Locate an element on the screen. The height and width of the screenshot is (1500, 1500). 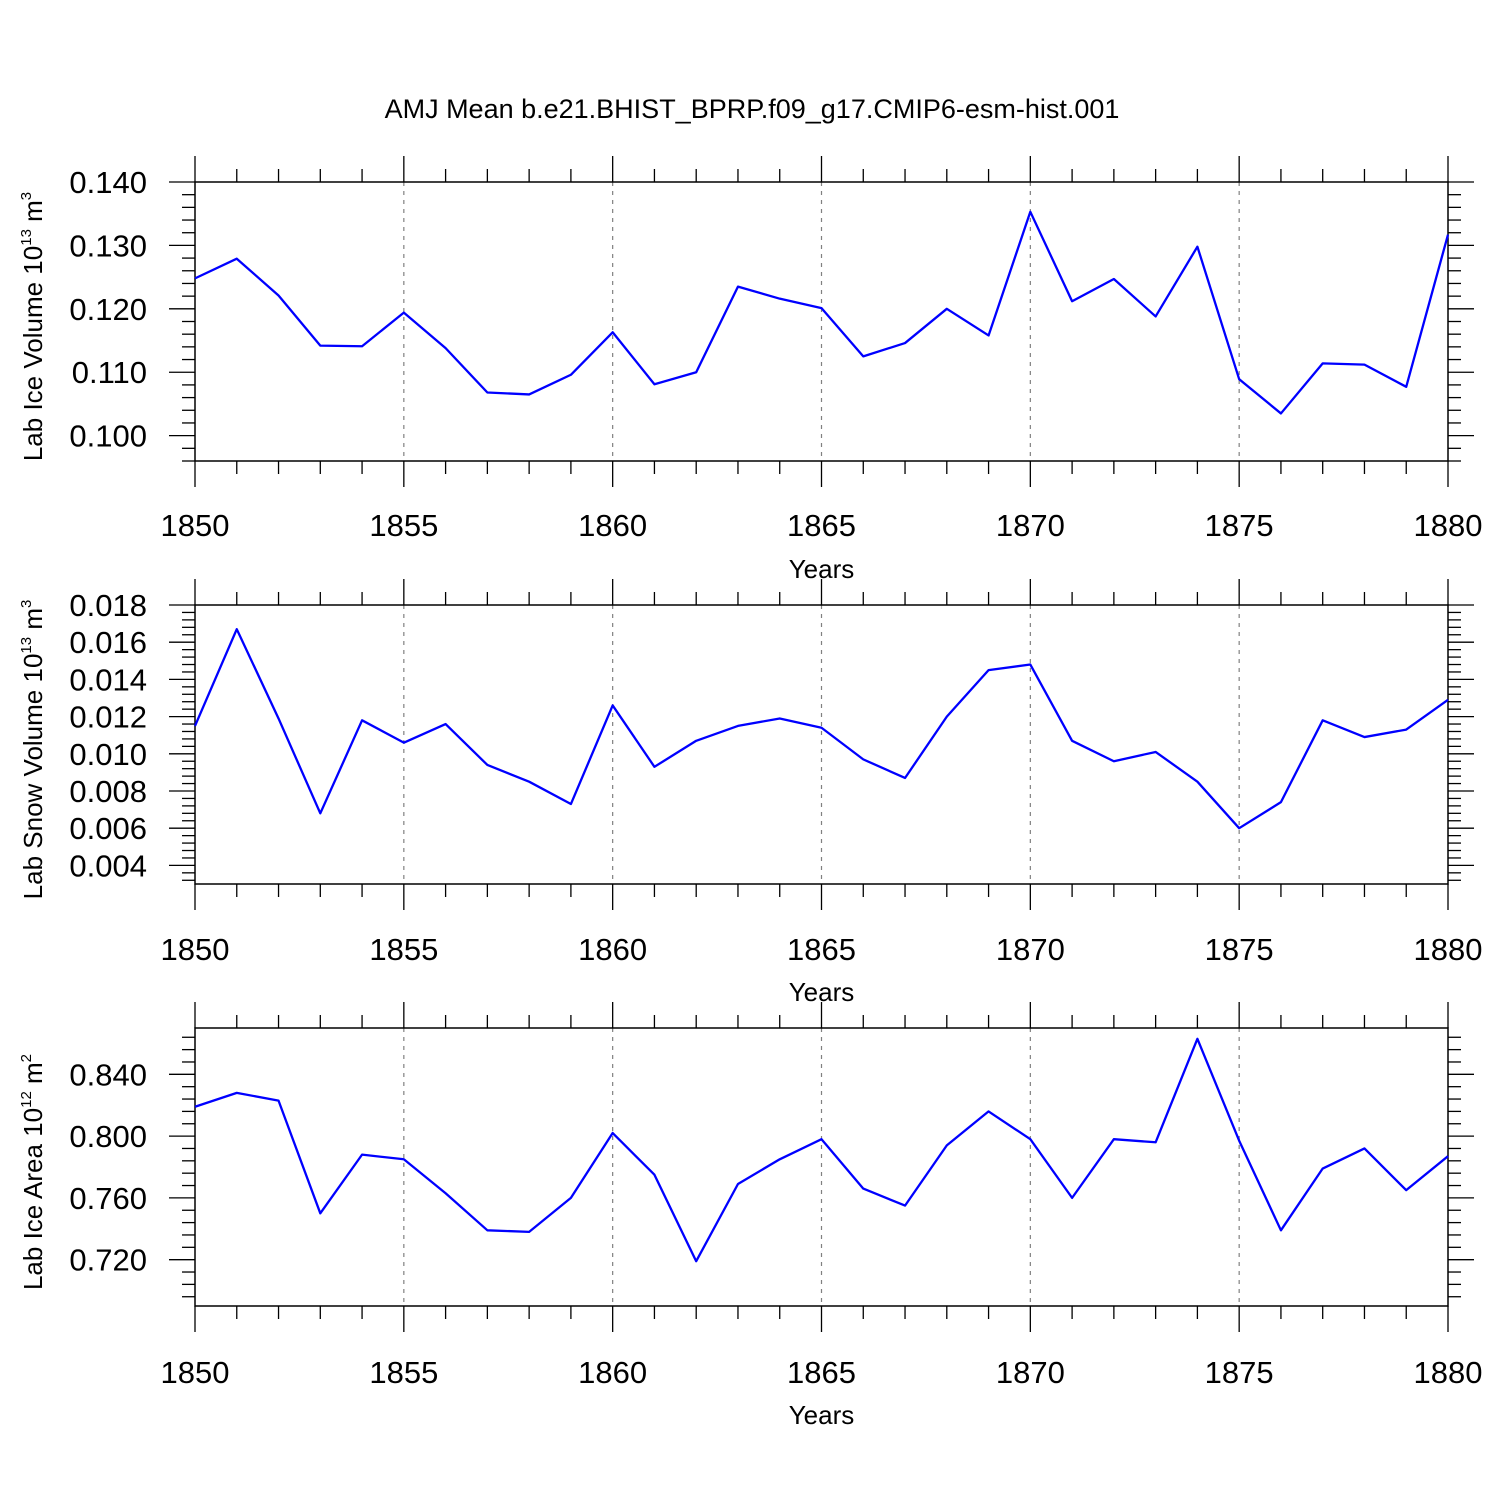
y-tick-label: 0.016 is located at coordinates (108, 642).